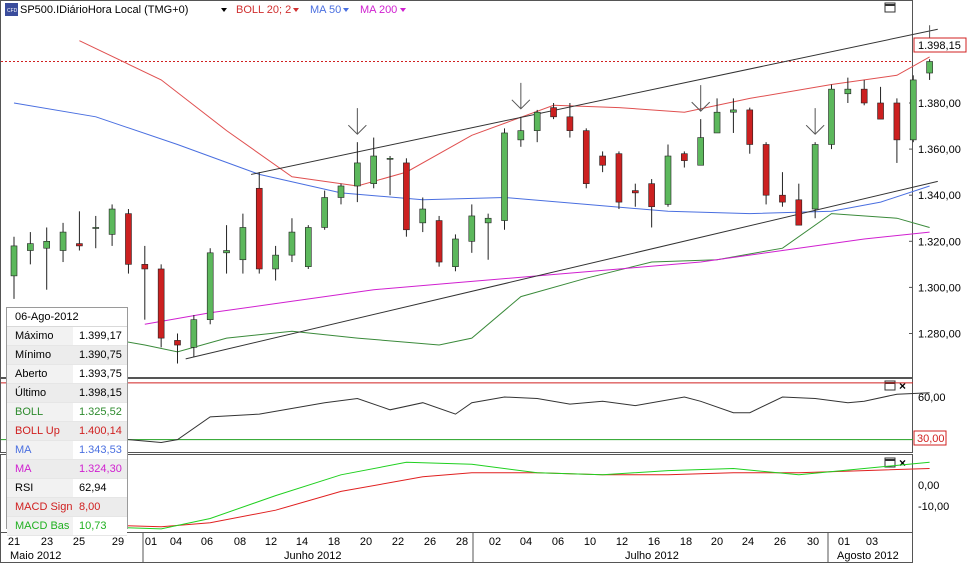 This screenshot has height=563, width=969. What do you see at coordinates (813, 542) in the screenshot?
I see `x-day-label: 30` at bounding box center [813, 542].